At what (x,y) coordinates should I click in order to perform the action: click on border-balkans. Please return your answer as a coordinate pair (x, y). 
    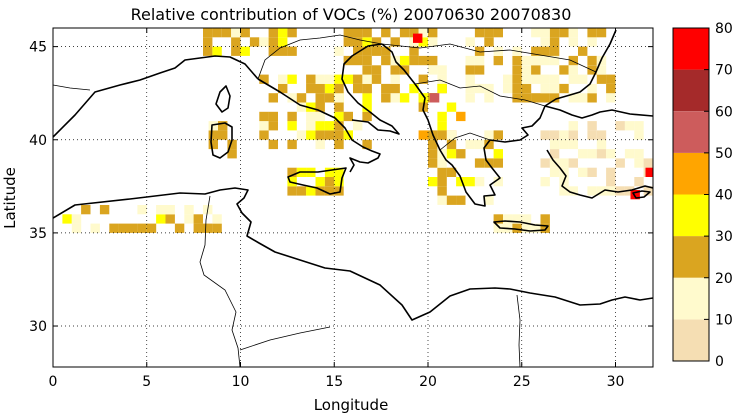
    Looking at the image, I should click on (489, 97).